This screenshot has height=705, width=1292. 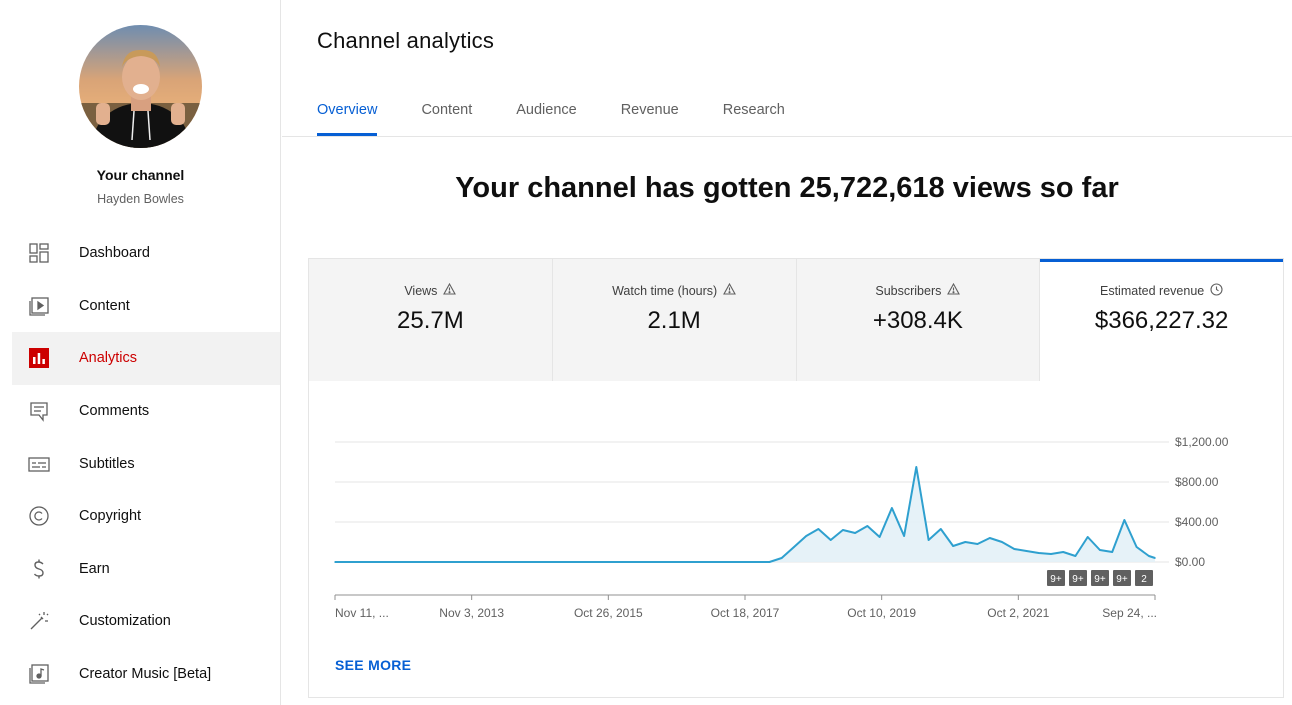 I want to click on clock-icon, so click(x=1216, y=291).